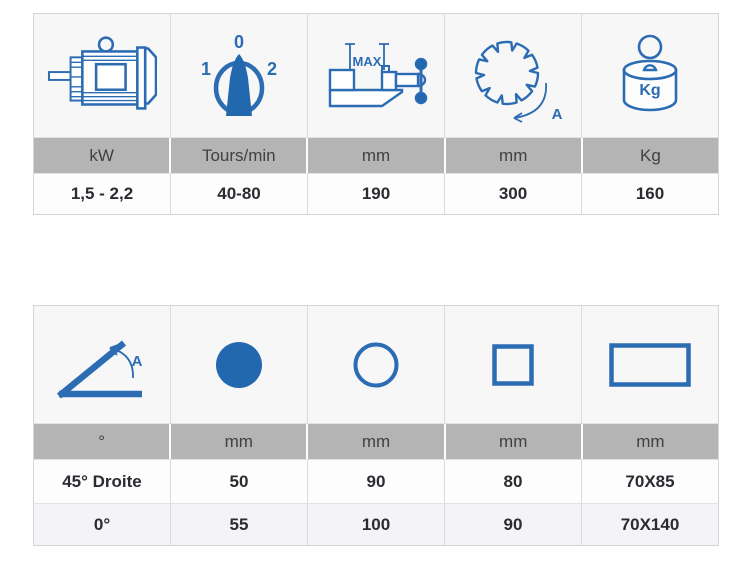 The image size is (729, 565). I want to click on rectangle-tube-cell, so click(649, 364).